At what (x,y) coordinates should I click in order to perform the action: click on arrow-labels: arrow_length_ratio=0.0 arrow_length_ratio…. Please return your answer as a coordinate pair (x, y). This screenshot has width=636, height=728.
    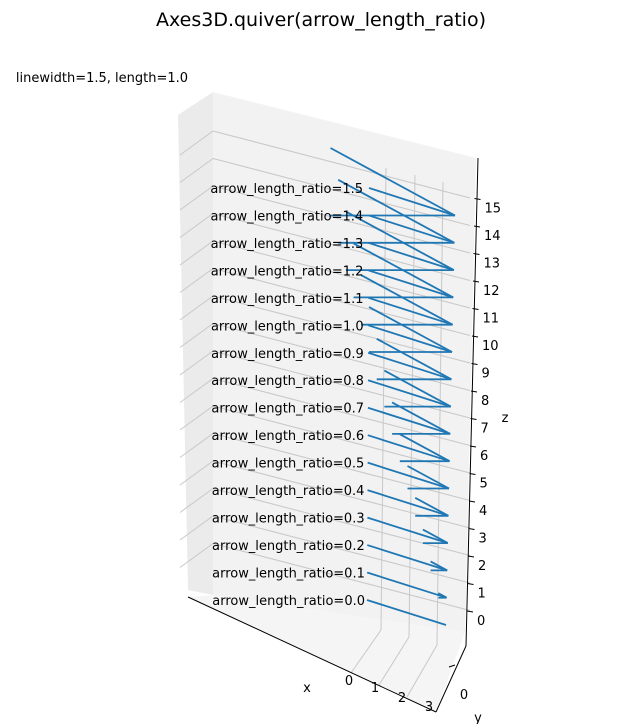
    Looking at the image, I should click on (287, 395).